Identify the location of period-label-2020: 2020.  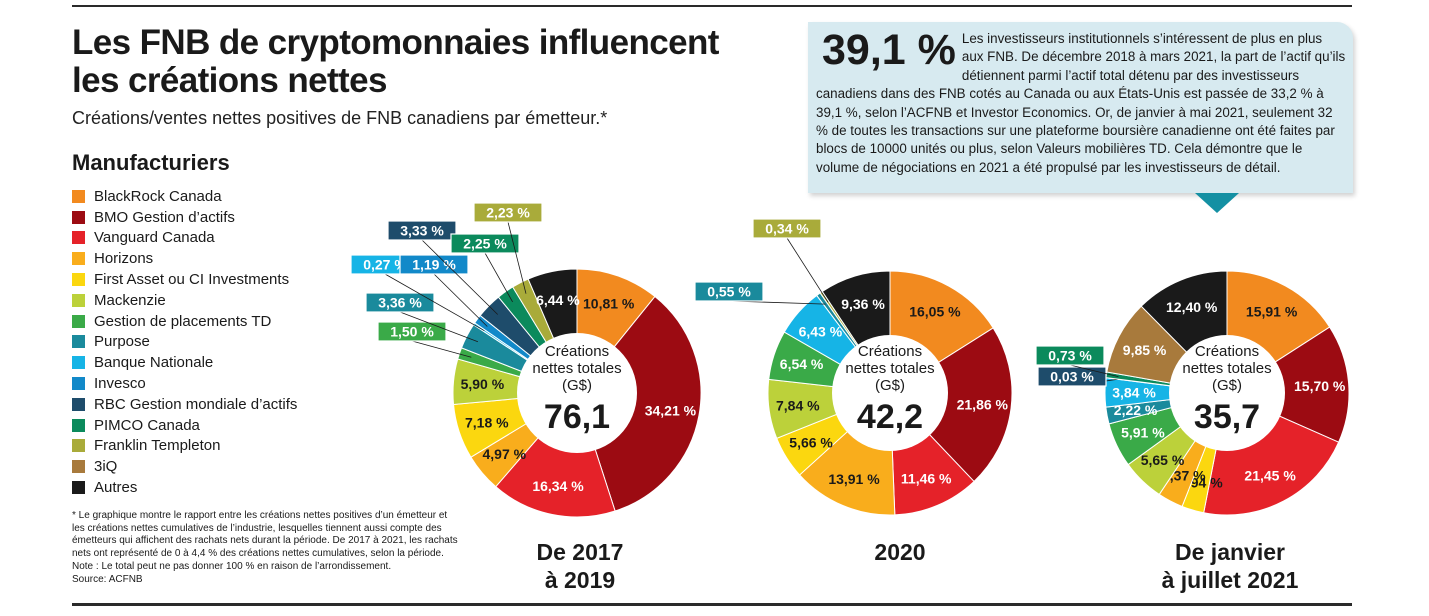
(900, 552).